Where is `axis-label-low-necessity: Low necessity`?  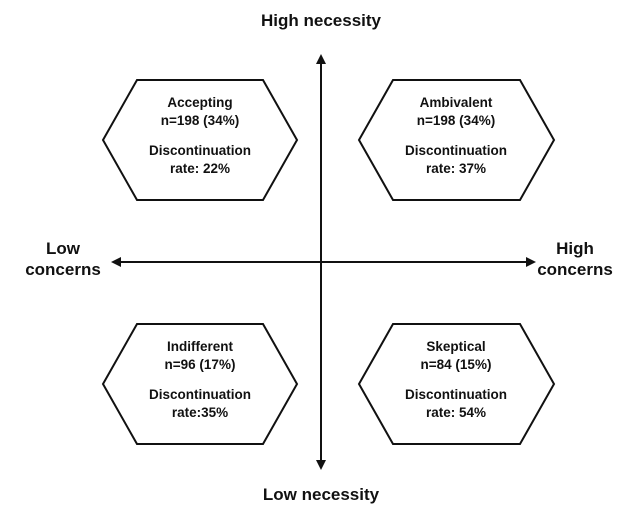
axis-label-low-necessity: Low necessity is located at coordinates (321, 494).